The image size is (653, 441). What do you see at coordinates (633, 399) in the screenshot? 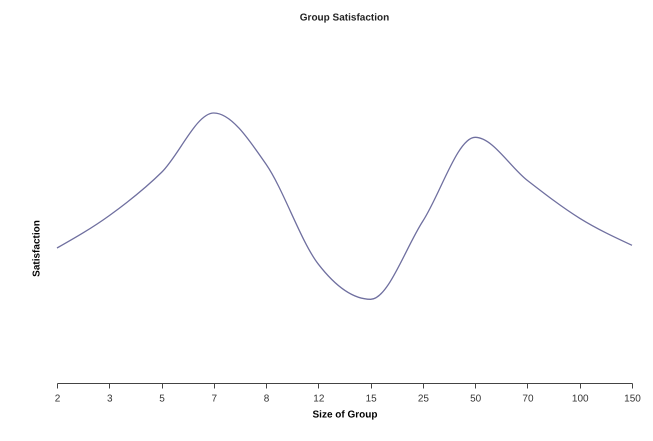
I see `x-tick-label: 150` at bounding box center [633, 399].